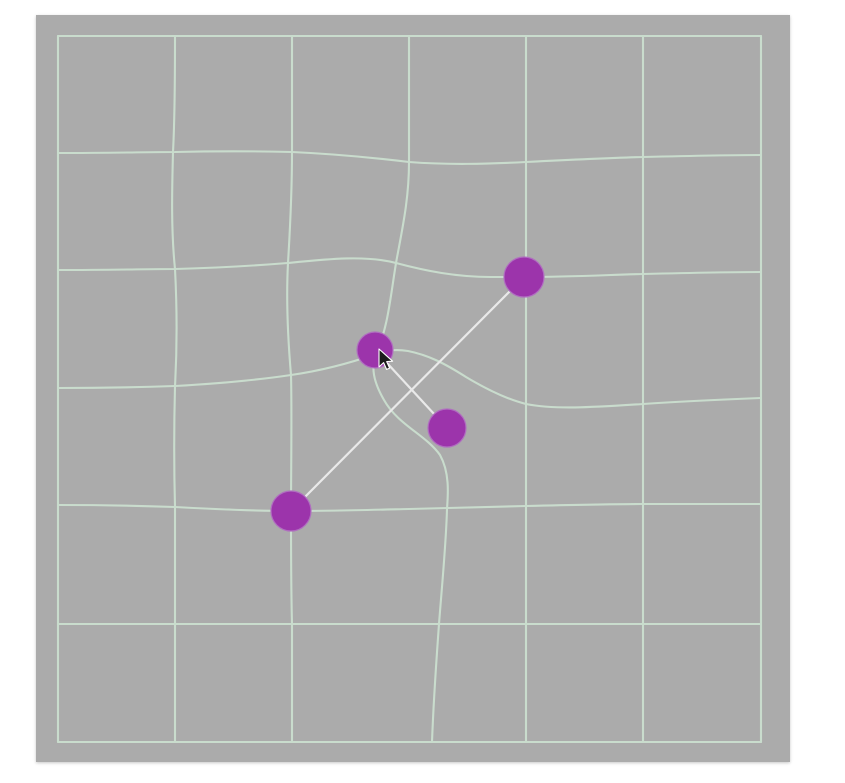 The width and height of the screenshot is (845, 783). I want to click on graph-node-n4, so click(447, 428).